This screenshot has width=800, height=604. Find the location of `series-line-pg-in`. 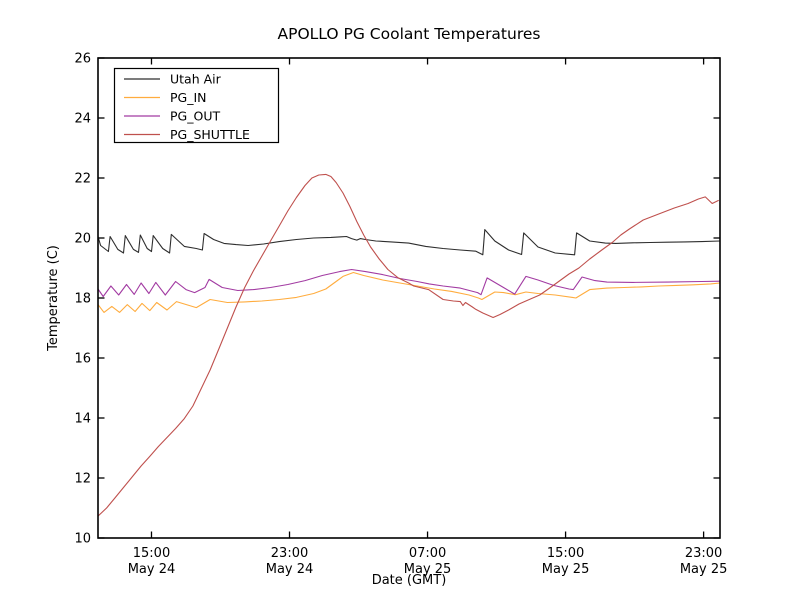

series-line-pg-in is located at coordinates (409, 292).